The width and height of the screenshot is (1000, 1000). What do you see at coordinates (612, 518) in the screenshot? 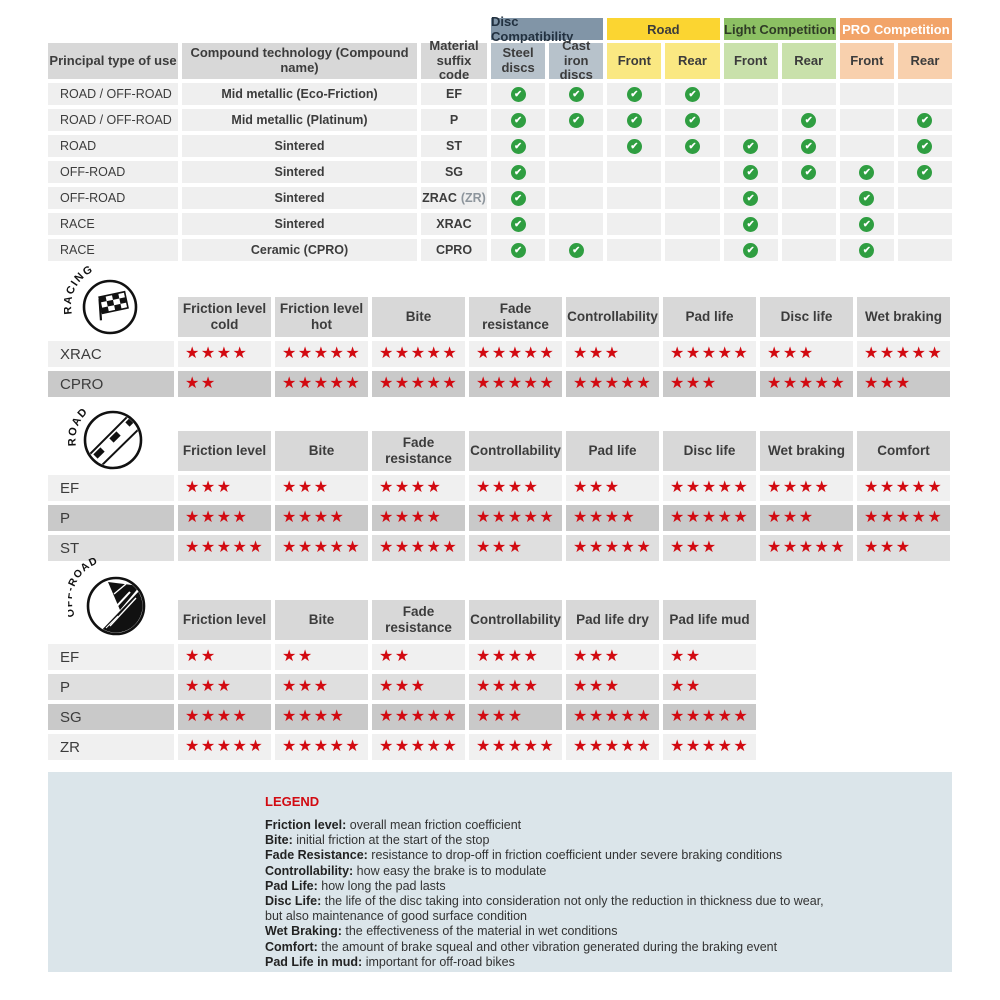
I see `star-rating-pad-life: ★★★★` at bounding box center [612, 518].